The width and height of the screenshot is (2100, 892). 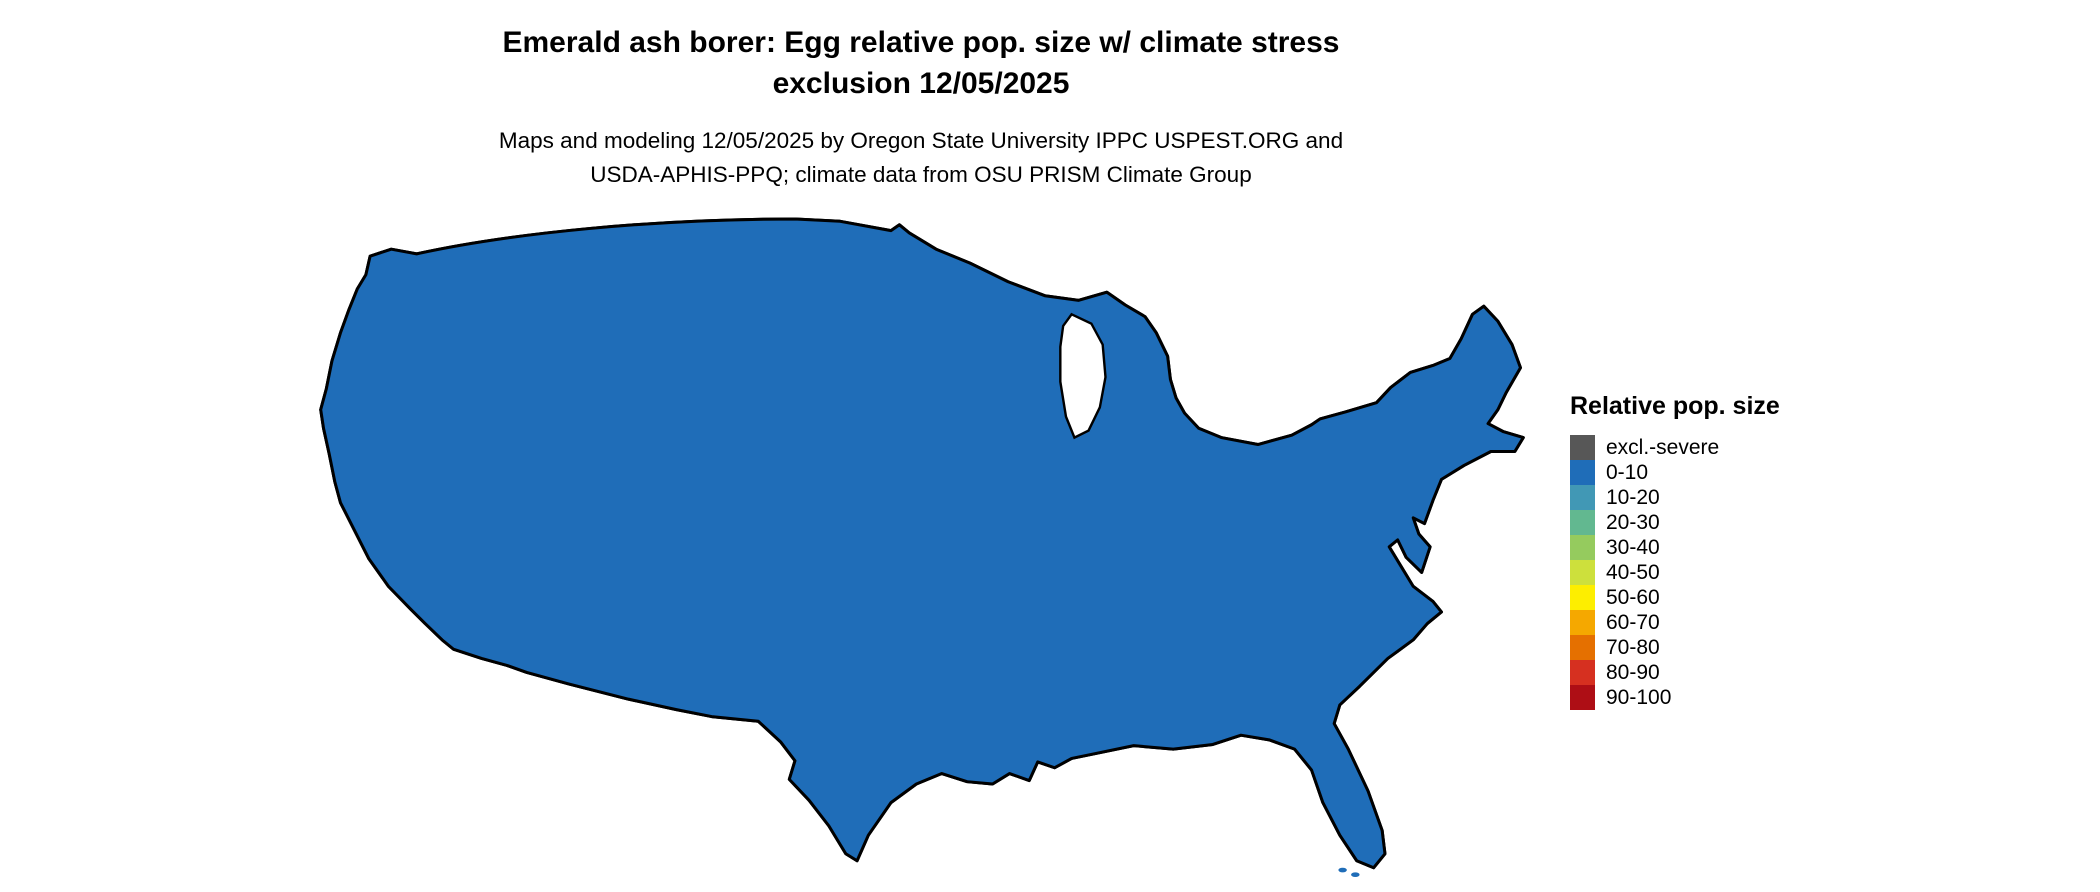 What do you see at coordinates (1730, 472) in the screenshot?
I see `legend-row: 0-10` at bounding box center [1730, 472].